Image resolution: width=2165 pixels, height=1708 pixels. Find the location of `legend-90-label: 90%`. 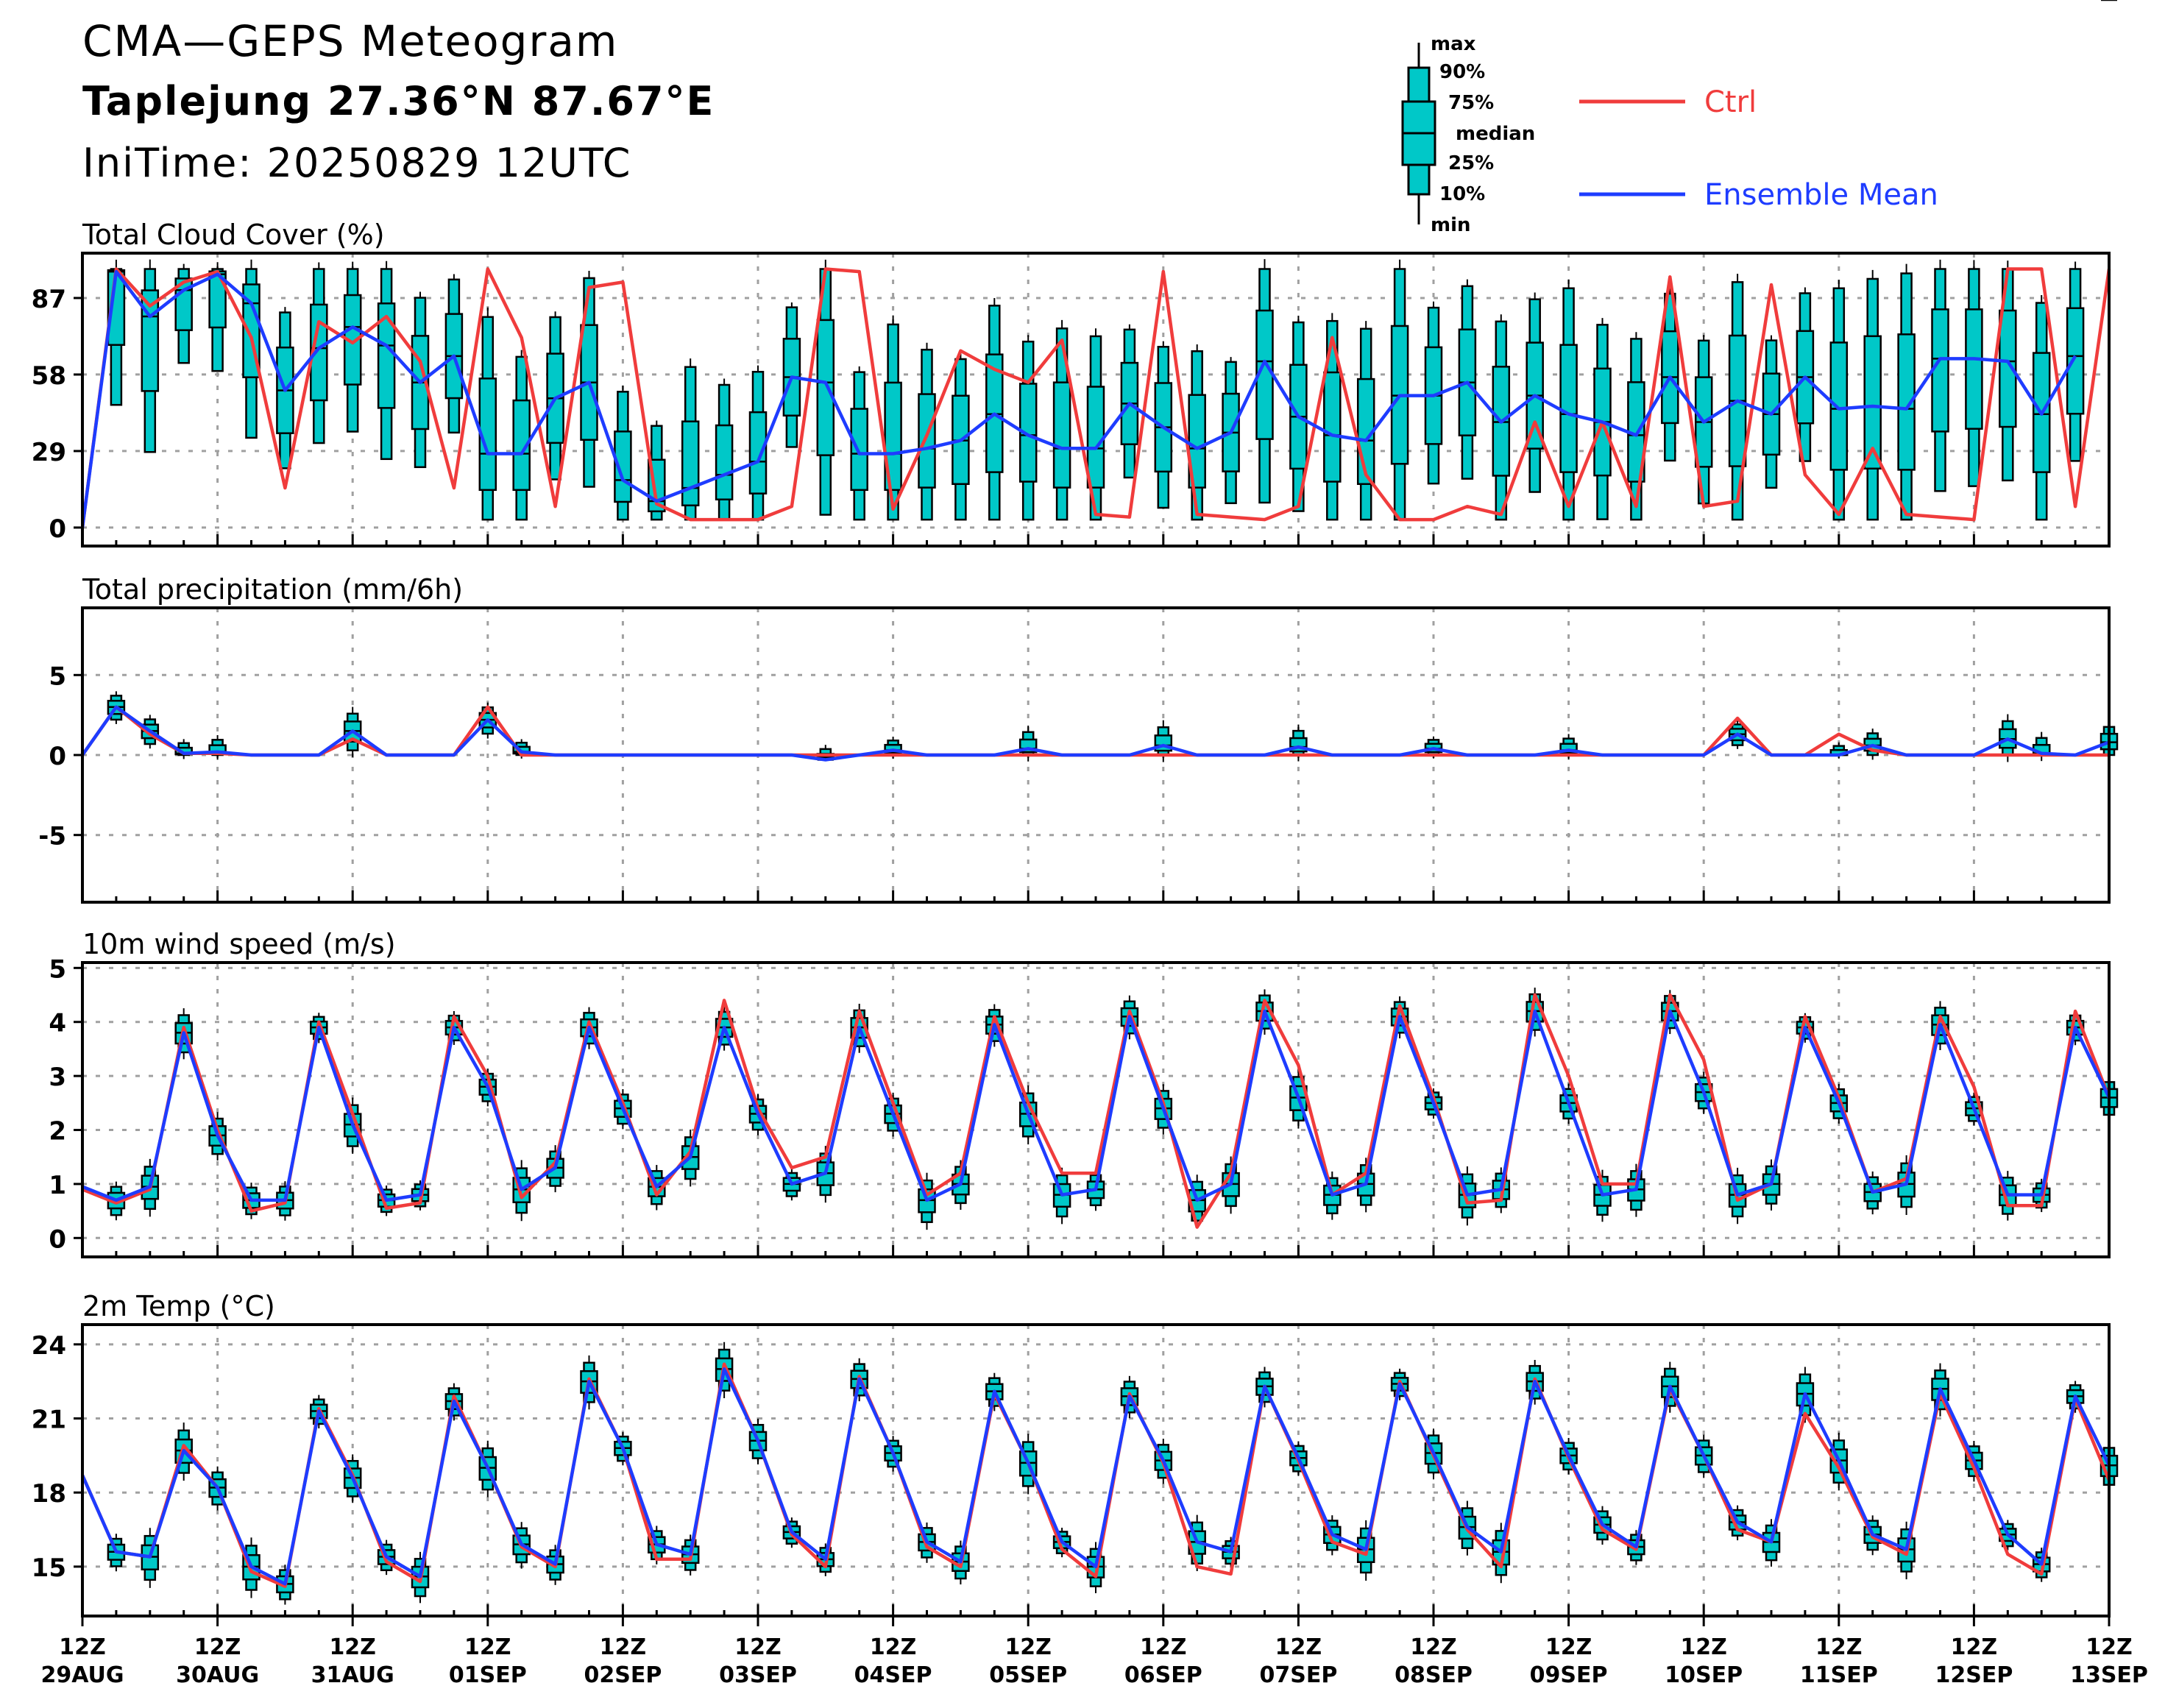

legend-90-label: 90% is located at coordinates (1462, 72).